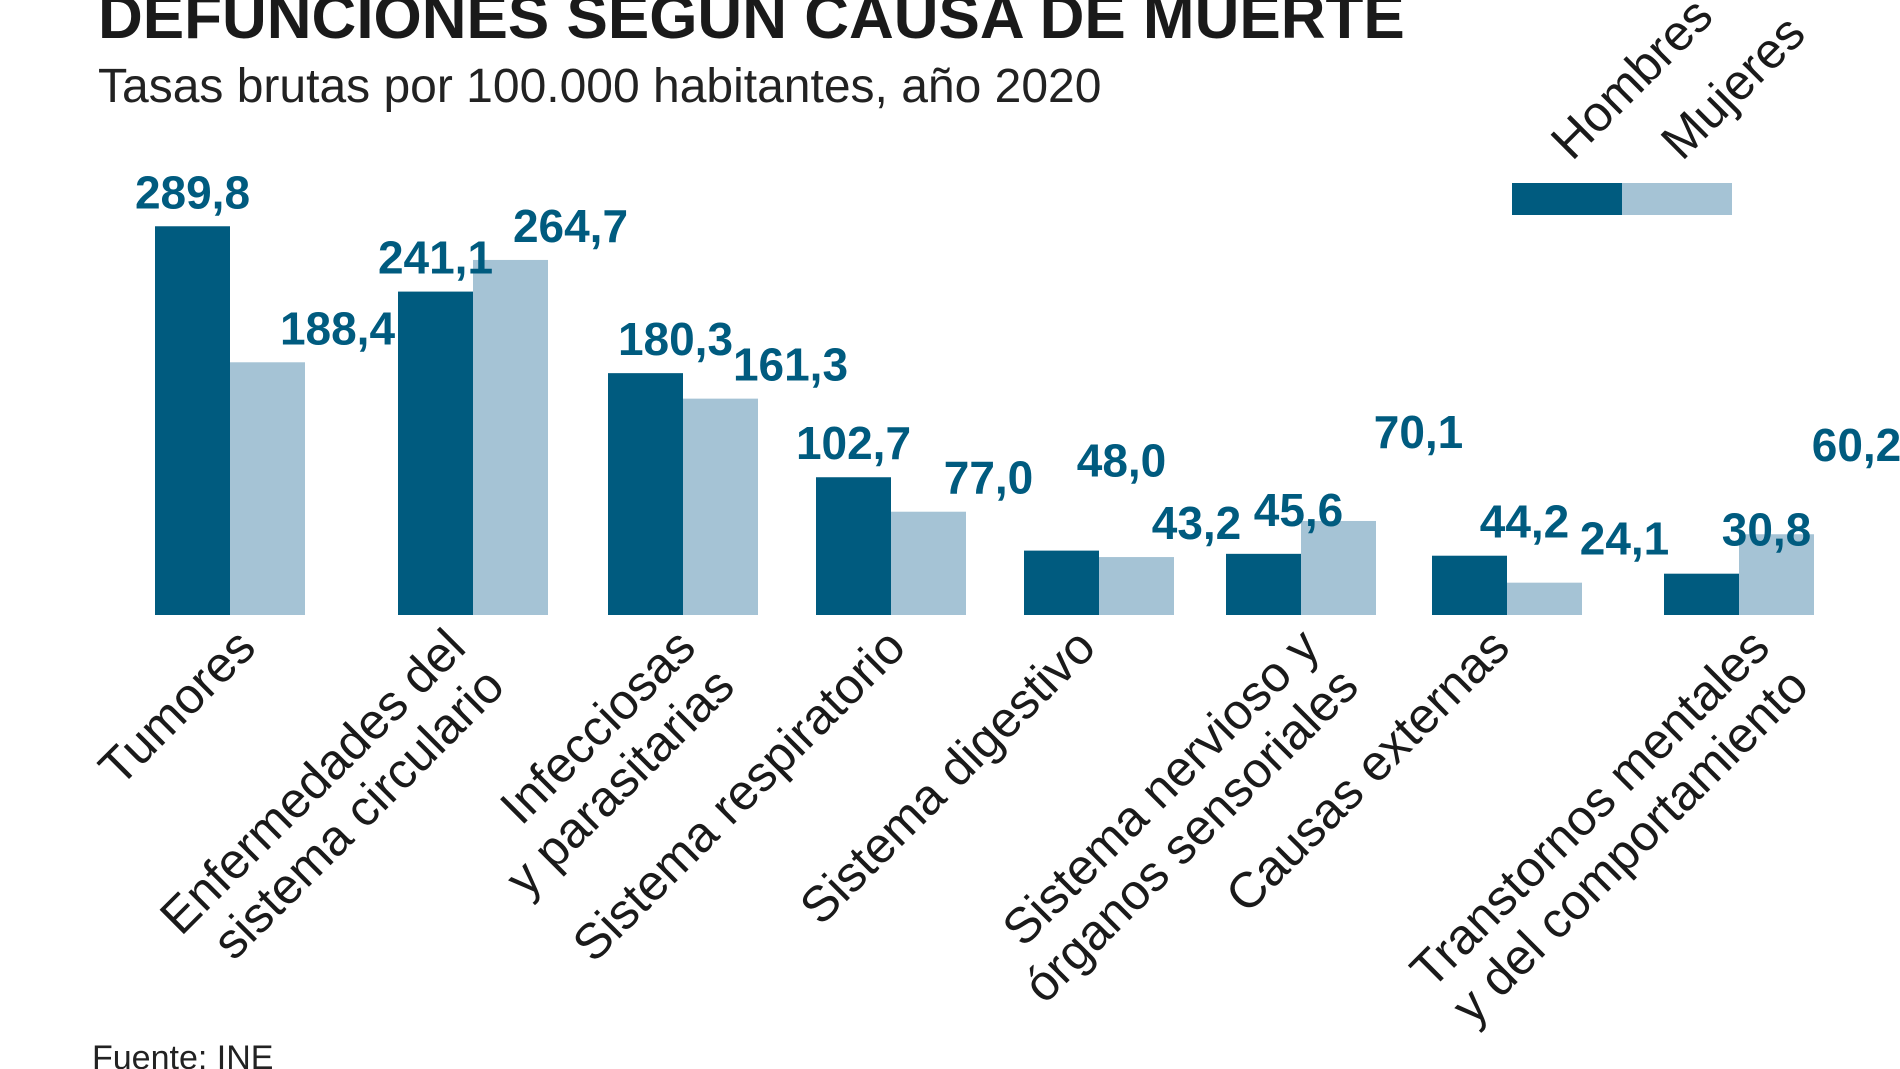 The height and width of the screenshot is (1069, 1900). What do you see at coordinates (675, 339) in the screenshot?
I see `value-label-hombres-3: 180,3` at bounding box center [675, 339].